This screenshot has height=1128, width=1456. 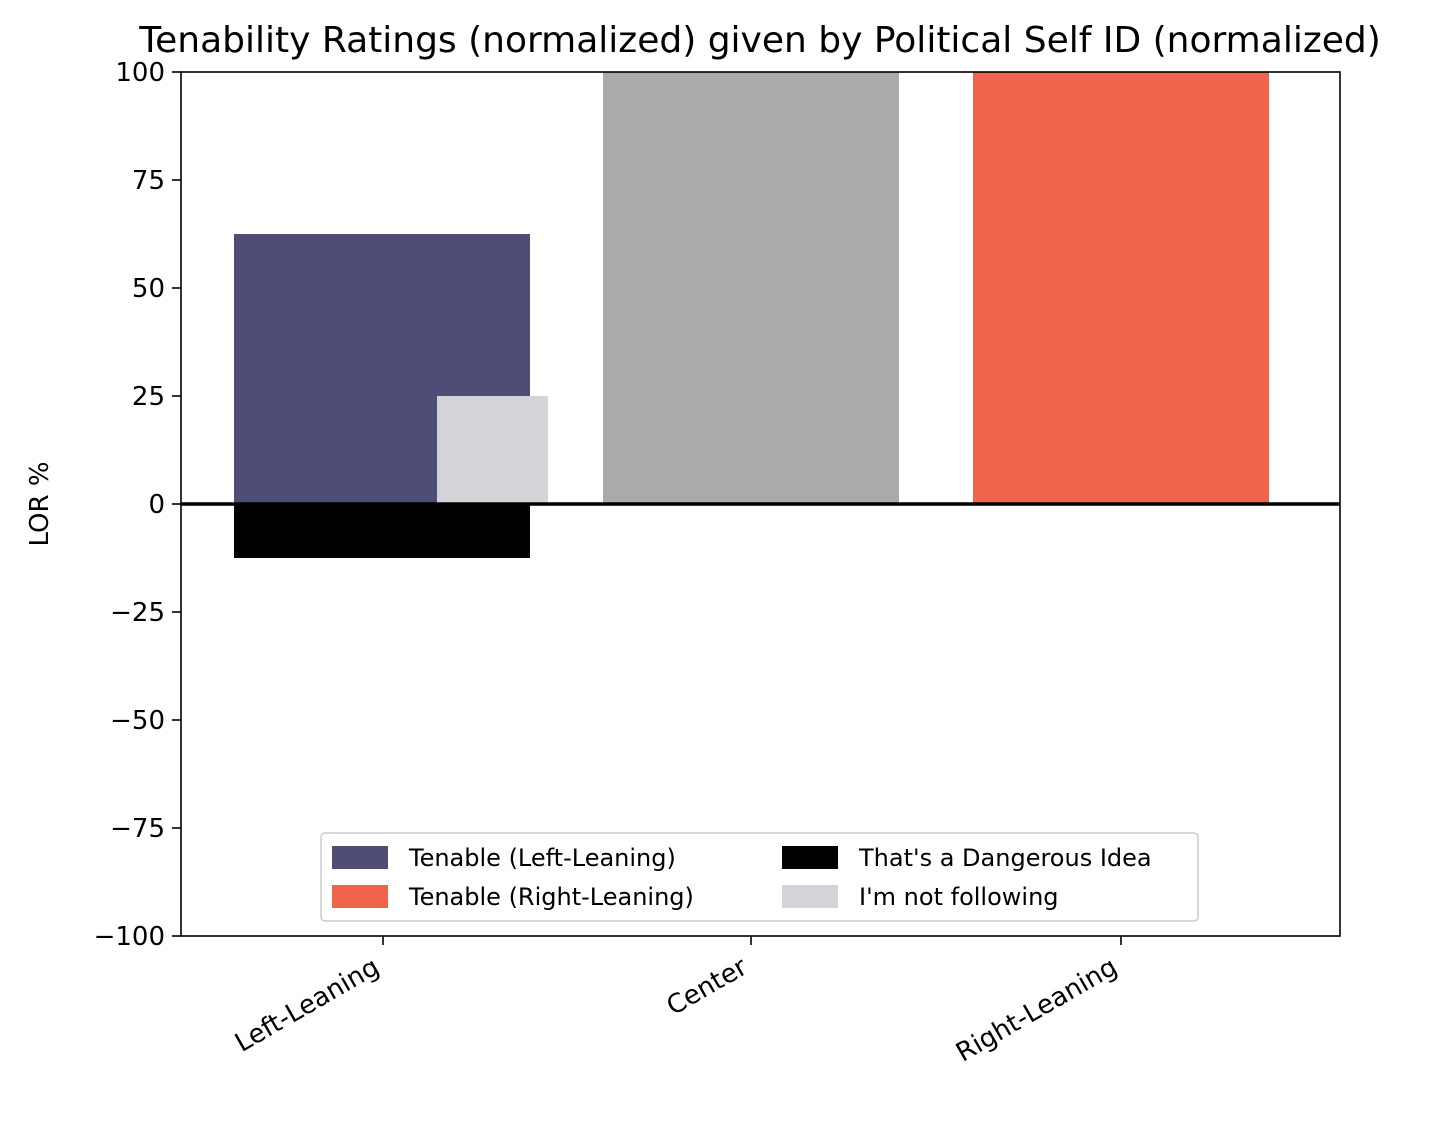 I want to click on legend-box, so click(x=759, y=877).